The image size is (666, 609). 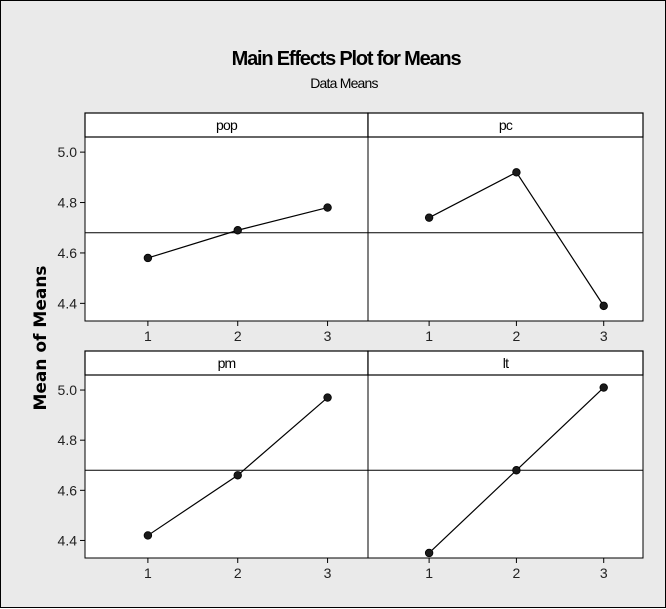 What do you see at coordinates (148, 336) in the screenshot?
I see `x-tick-label-pop-1: 1` at bounding box center [148, 336].